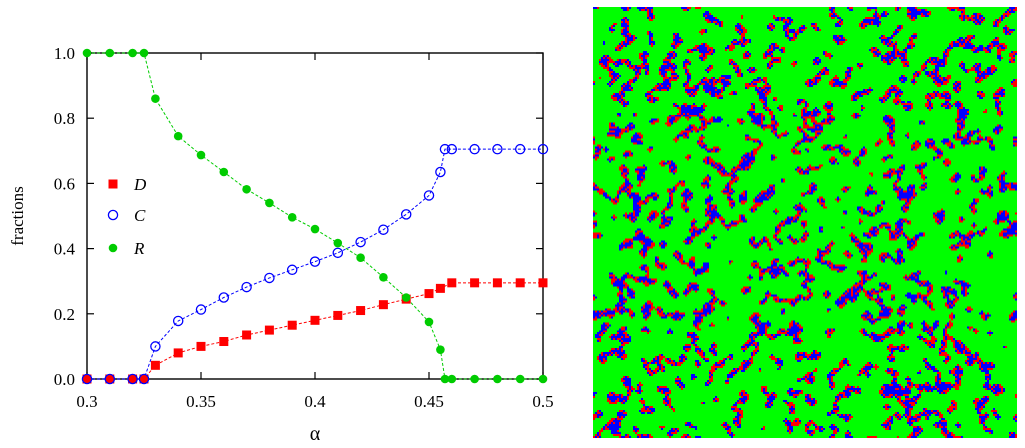  I want to click on y-tick-label: 0.2, so click(64, 314).